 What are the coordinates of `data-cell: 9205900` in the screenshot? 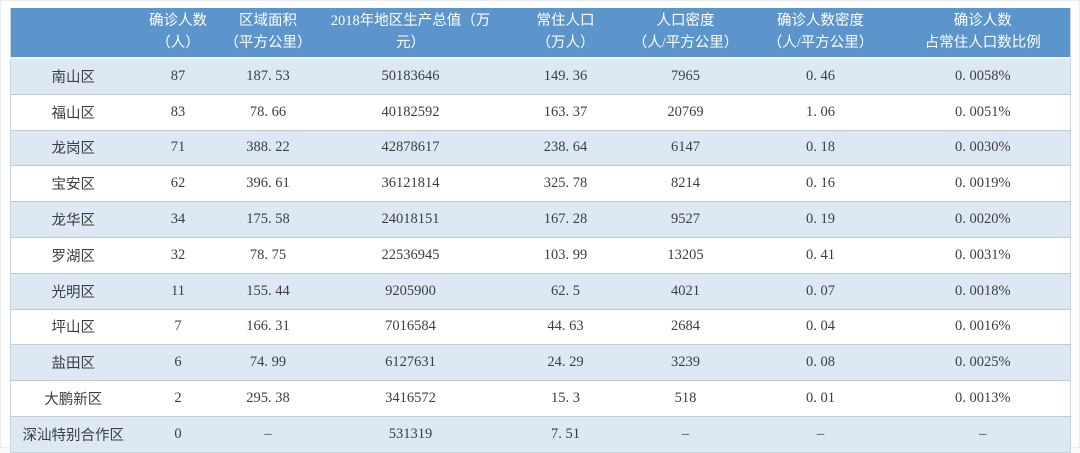 It's located at (410, 290).